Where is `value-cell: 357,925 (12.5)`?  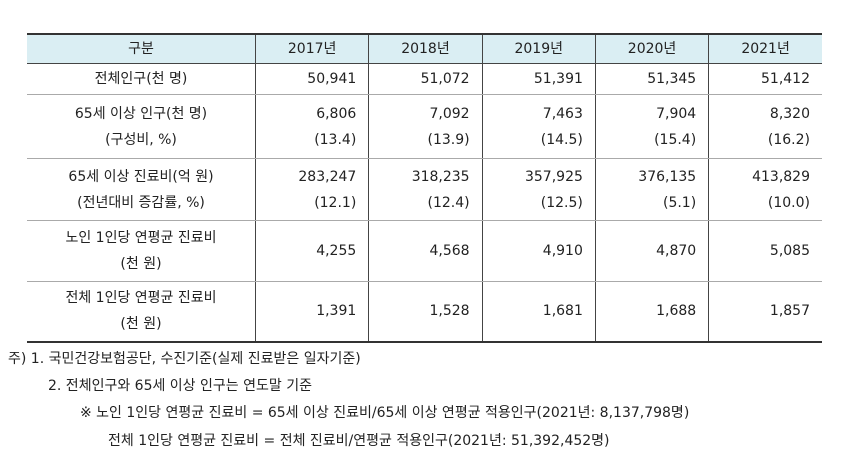 value-cell: 357,925 (12.5) is located at coordinates (538, 189).